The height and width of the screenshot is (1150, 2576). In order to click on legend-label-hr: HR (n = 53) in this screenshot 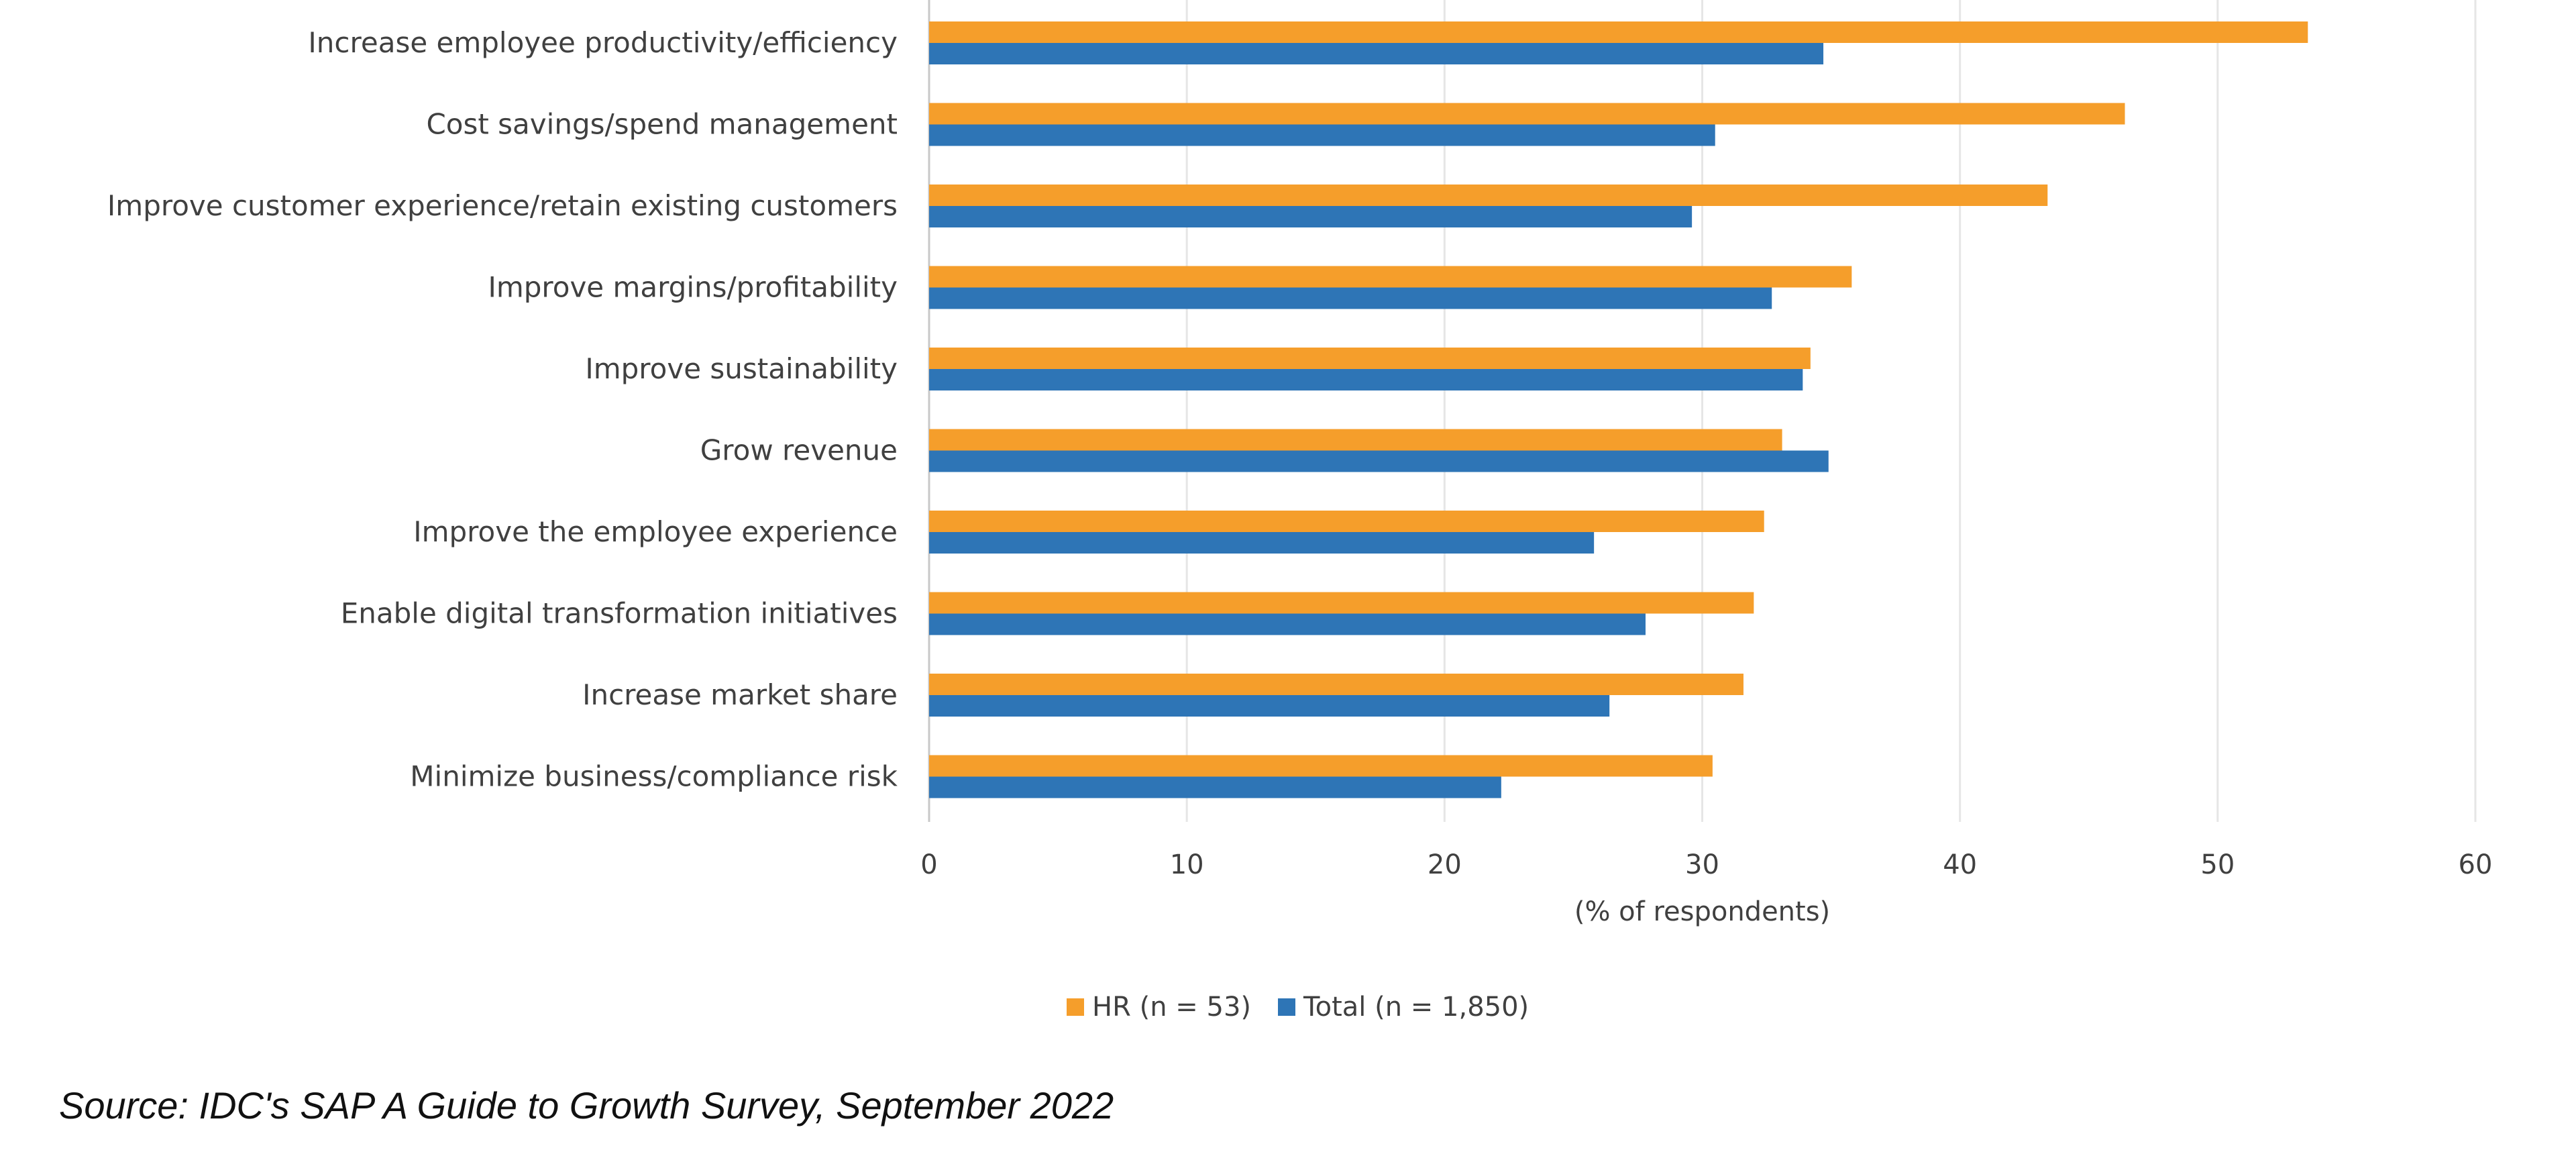, I will do `click(1171, 1007)`.